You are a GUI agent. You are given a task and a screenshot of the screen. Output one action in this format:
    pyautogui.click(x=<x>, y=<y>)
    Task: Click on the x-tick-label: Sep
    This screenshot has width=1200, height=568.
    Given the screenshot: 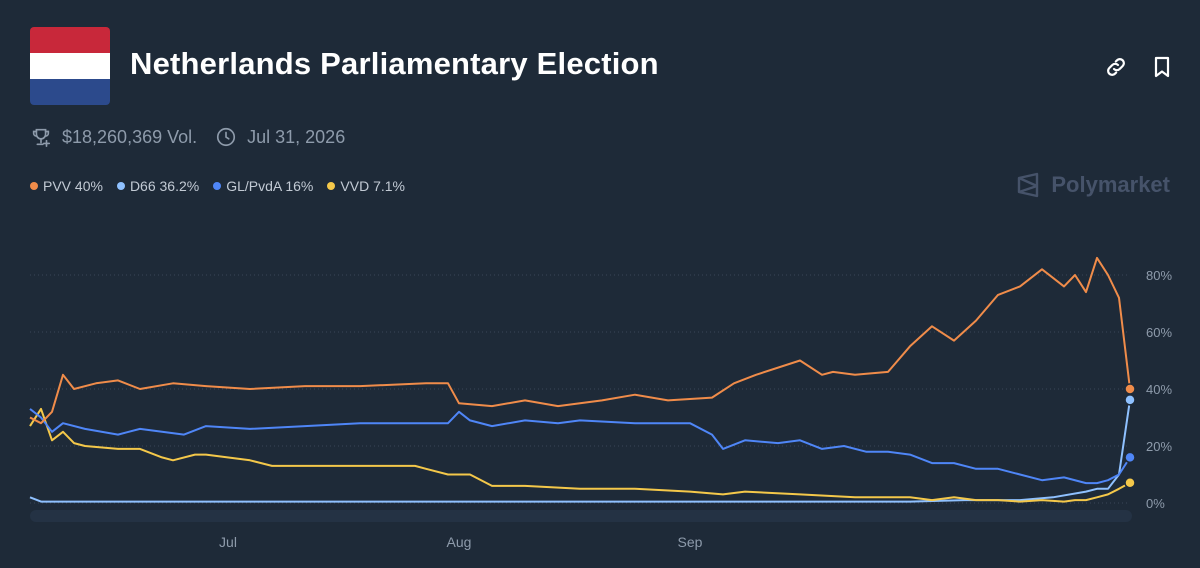 What is the action you would take?
    pyautogui.click(x=690, y=542)
    